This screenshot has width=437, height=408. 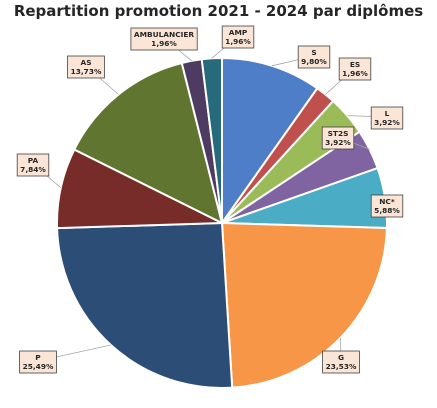 I want to click on pie-slice-as, so click(x=148, y=143).